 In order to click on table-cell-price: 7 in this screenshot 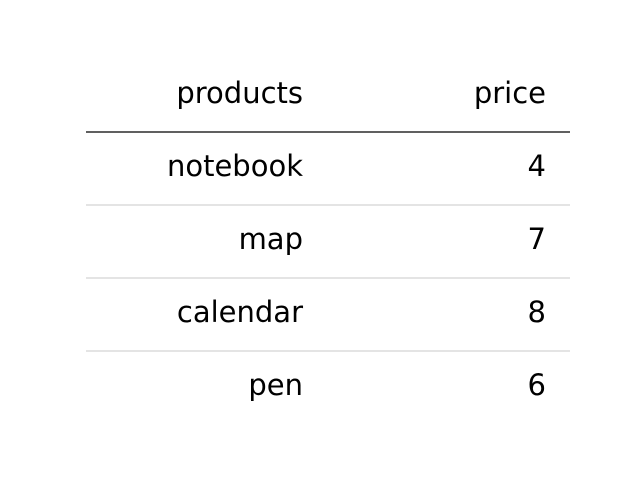, I will do `click(537, 239)`.